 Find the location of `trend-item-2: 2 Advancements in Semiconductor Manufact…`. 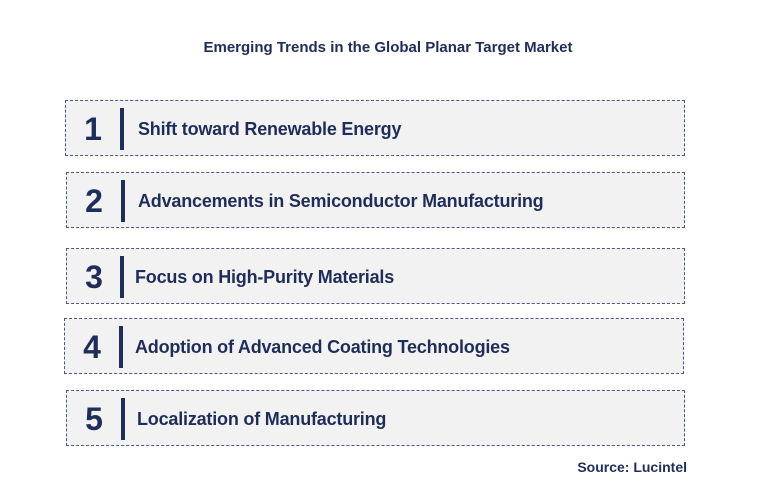

trend-item-2: 2 Advancements in Semiconductor Manufact… is located at coordinates (375, 200).